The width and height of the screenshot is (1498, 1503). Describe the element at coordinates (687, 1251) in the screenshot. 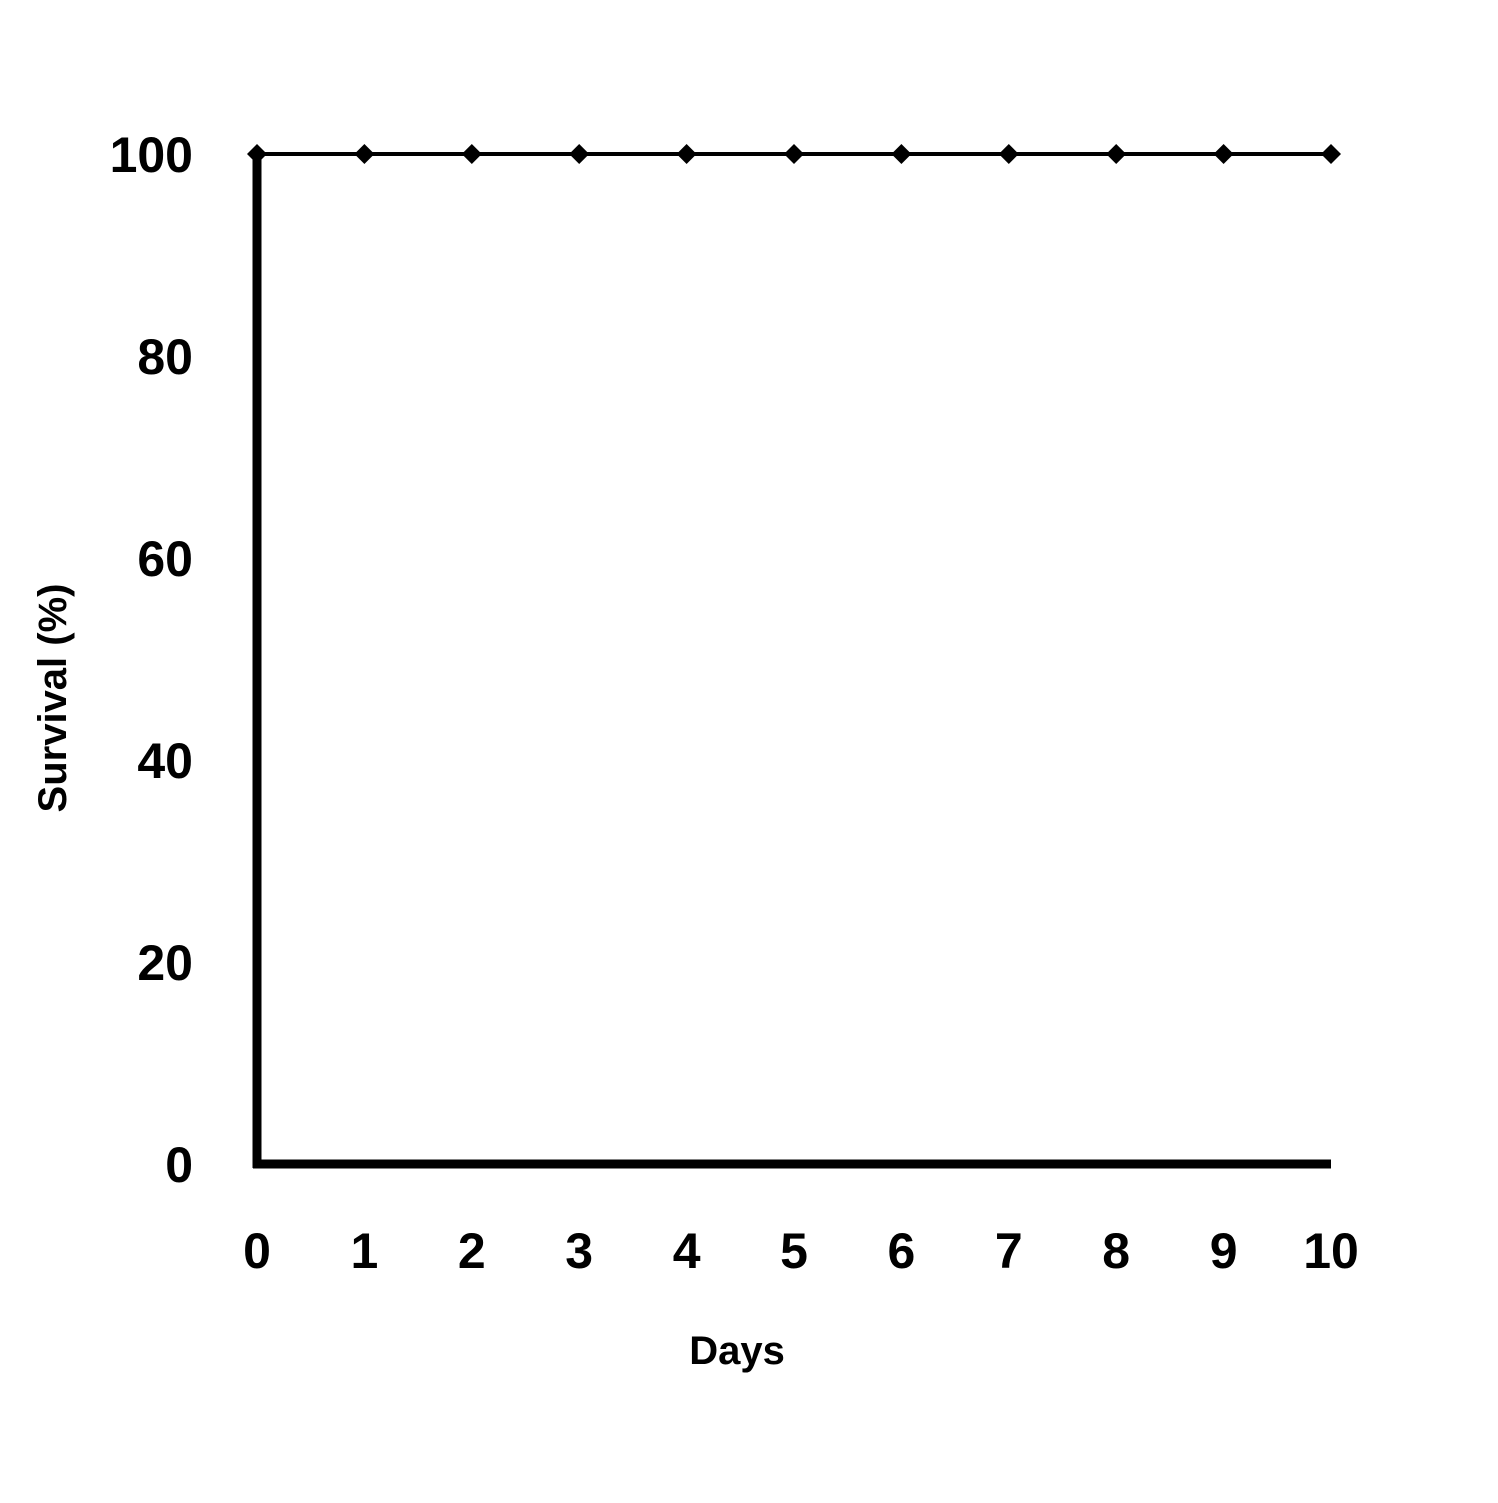

I see `x-tick-label: 4` at that location.